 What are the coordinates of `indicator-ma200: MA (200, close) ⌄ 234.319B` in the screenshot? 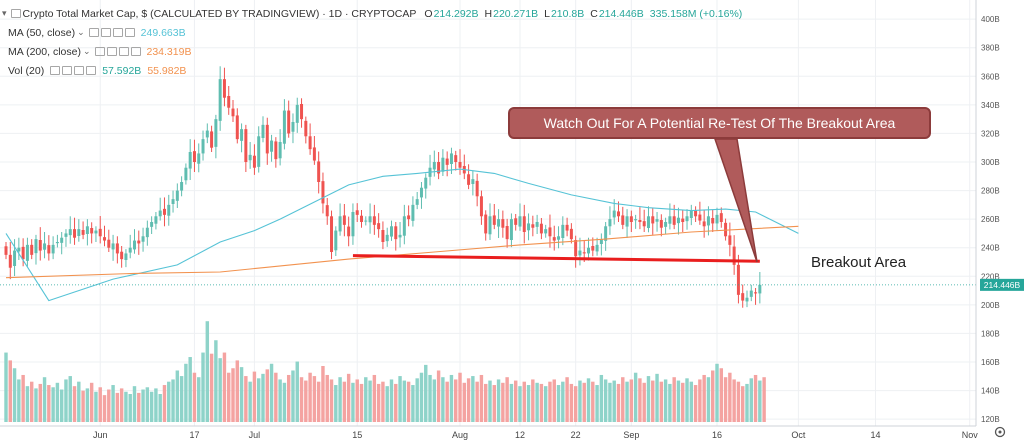 It's located at (374, 51).